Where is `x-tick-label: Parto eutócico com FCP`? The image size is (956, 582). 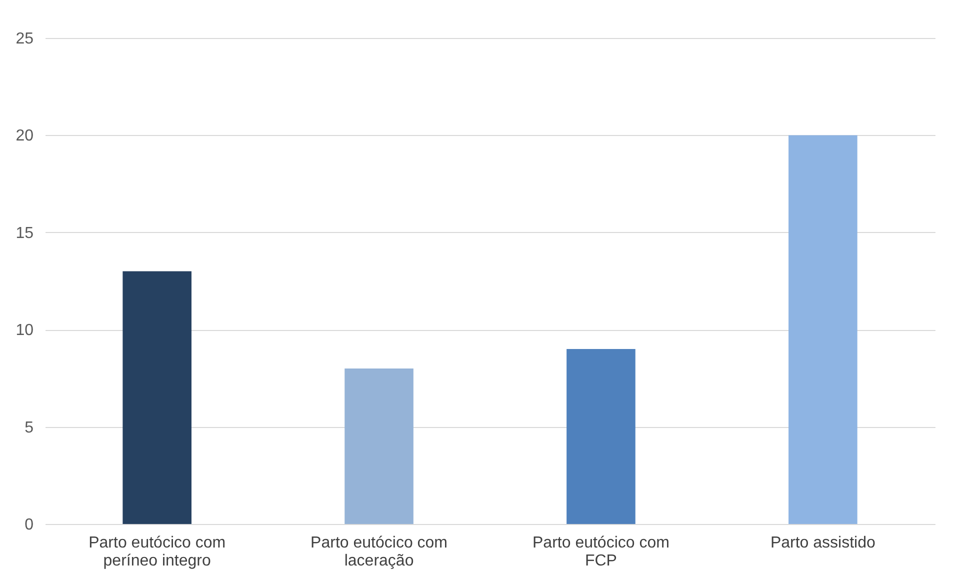 x-tick-label: Parto eutócico com FCP is located at coordinates (601, 552).